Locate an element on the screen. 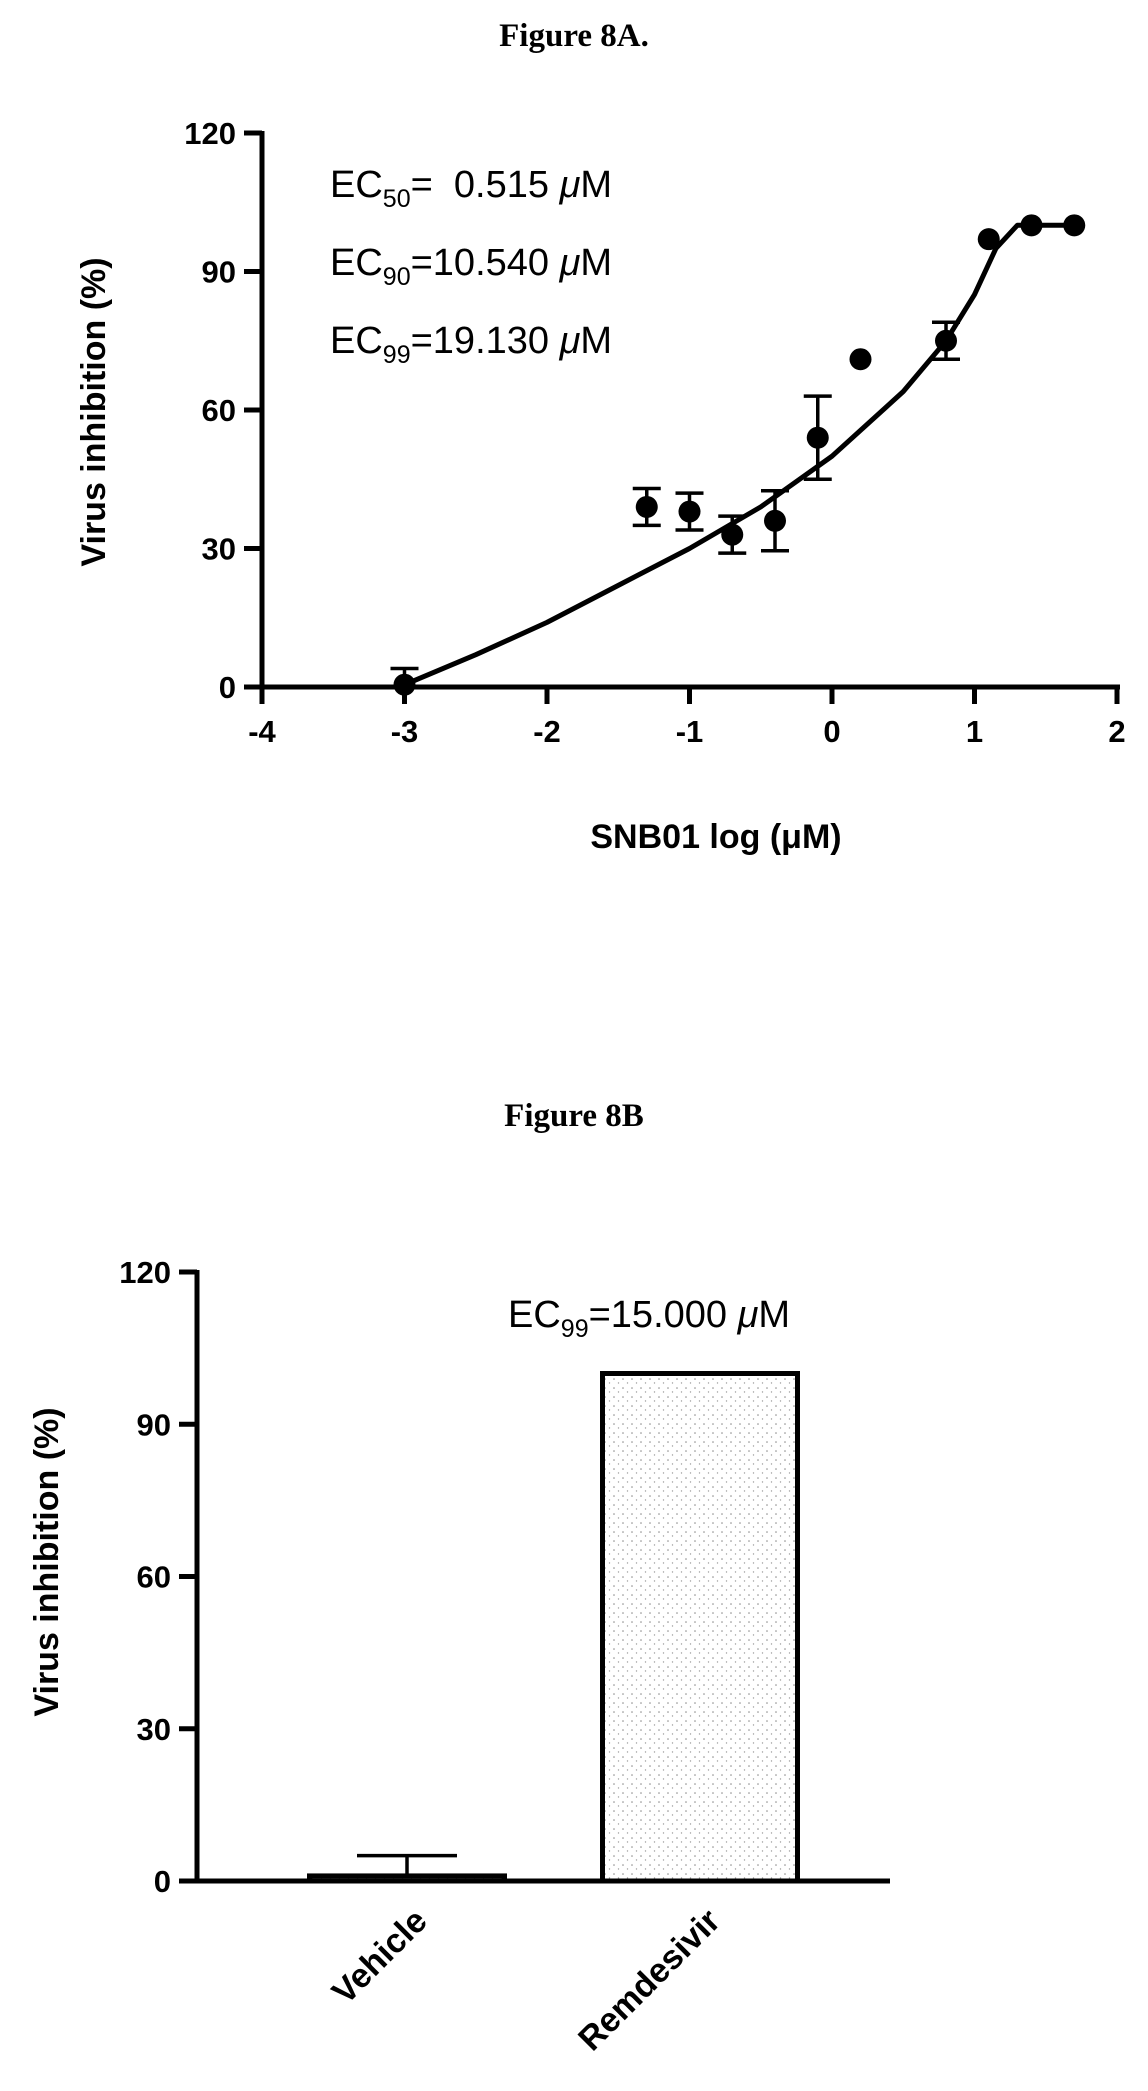 The image size is (1148, 2091). chart-a-x-tick-label: 2 is located at coordinates (1116, 731).